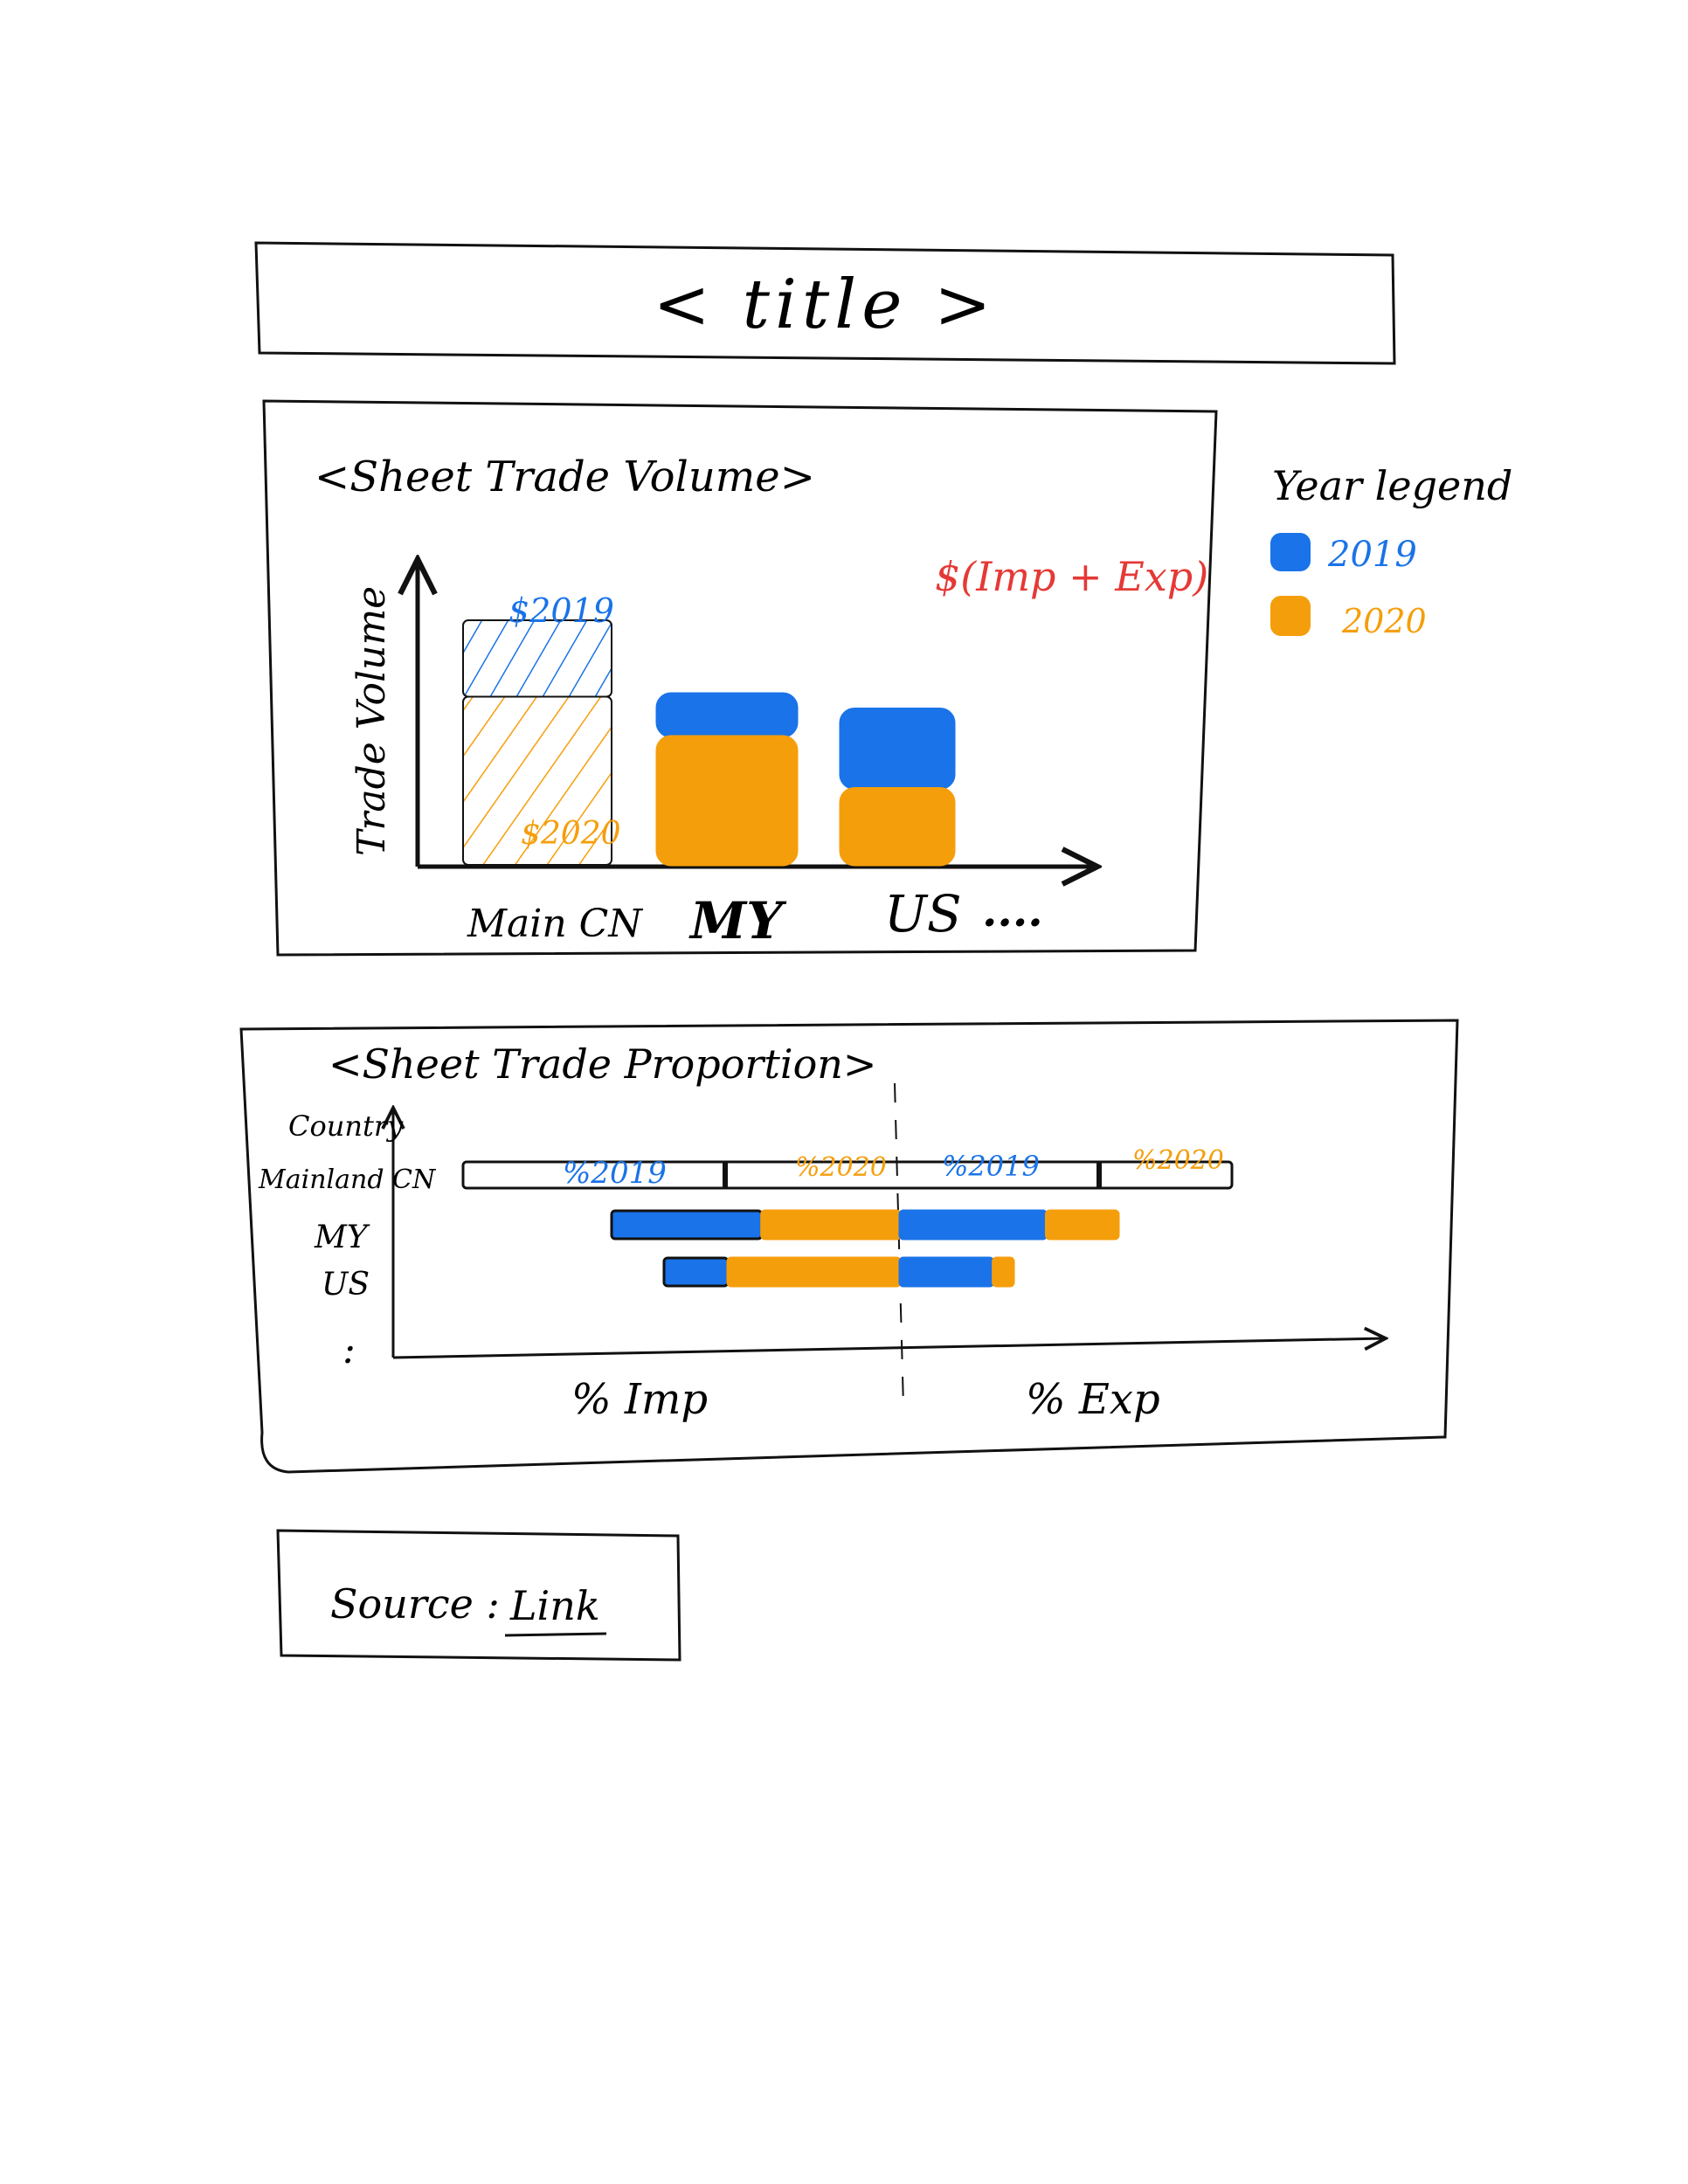 The width and height of the screenshot is (1688, 2184). Describe the element at coordinates (571, 834) in the screenshot. I see `bar-label-2020: $2020` at that location.